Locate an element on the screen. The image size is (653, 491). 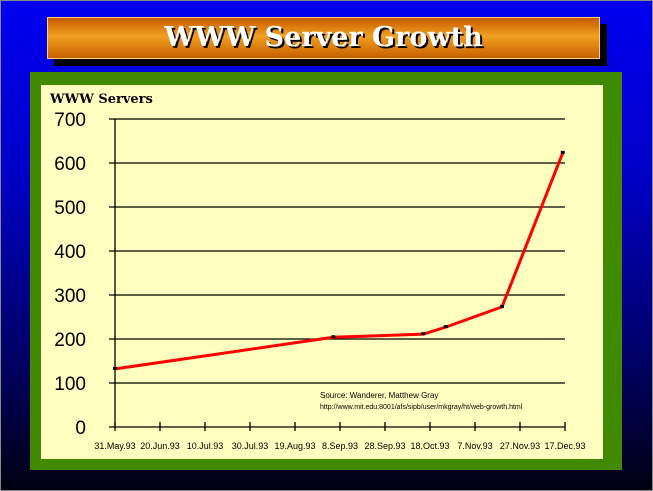
x-tick-label: 20.Jun.93 is located at coordinates (160, 446).